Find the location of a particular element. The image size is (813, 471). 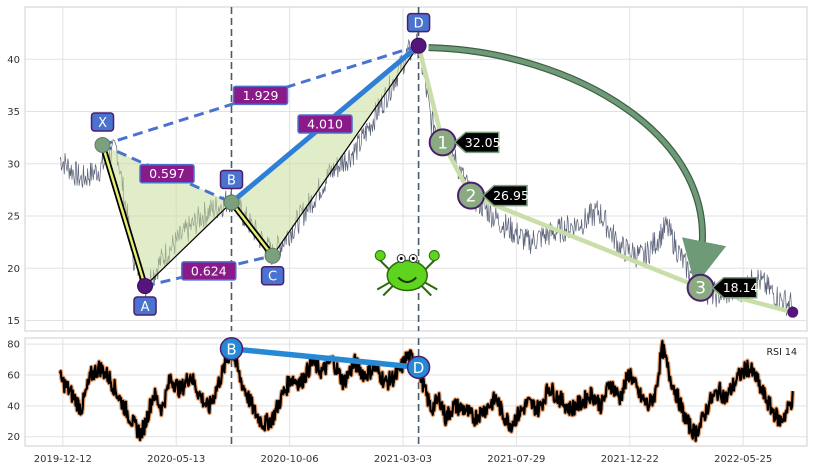

price-y-tick-label: 20 is located at coordinates (13, 269).